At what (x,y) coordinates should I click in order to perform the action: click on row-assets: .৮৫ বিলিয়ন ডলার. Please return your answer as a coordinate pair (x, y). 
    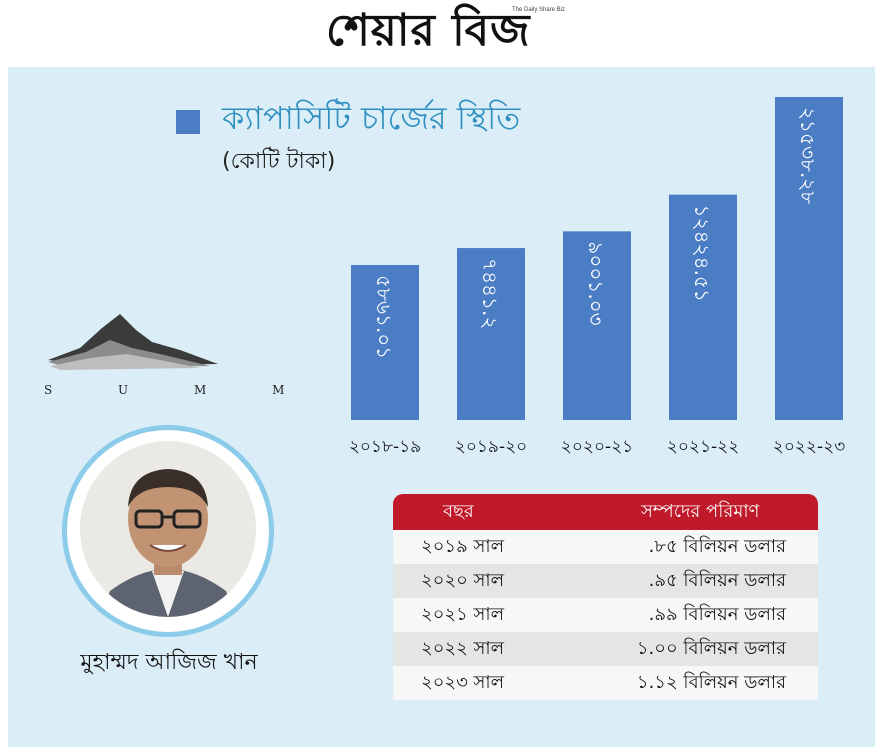
    Looking at the image, I should click on (717, 546).